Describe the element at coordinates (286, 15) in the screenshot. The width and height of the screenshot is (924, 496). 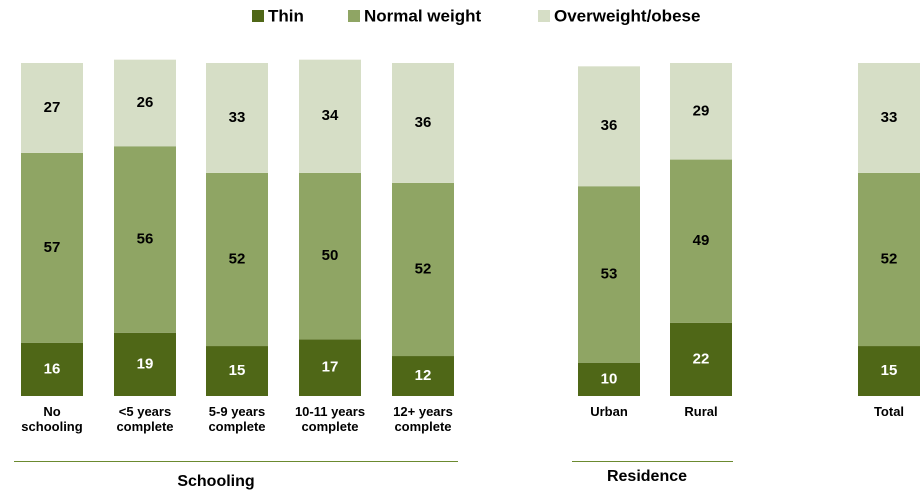
I see `legend-label: Thin` at that location.